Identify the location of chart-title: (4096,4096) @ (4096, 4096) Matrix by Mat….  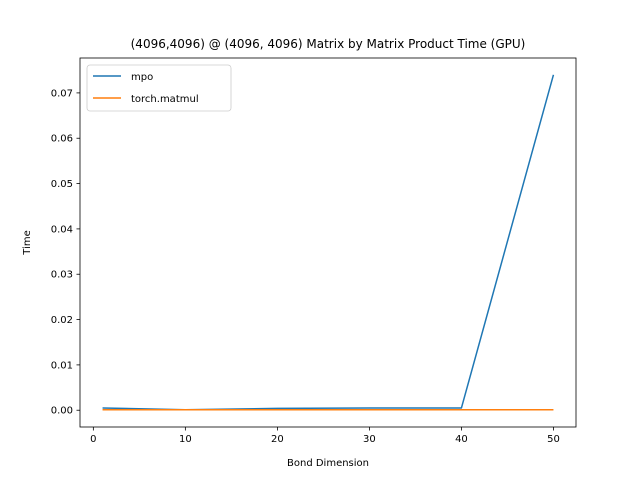
(328, 44).